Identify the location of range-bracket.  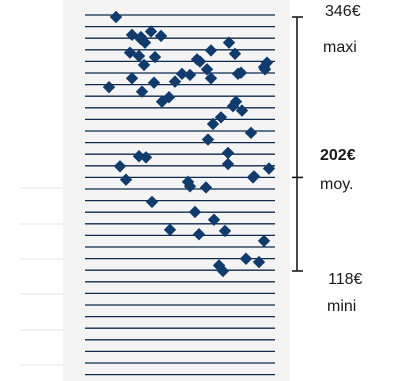
(297, 144).